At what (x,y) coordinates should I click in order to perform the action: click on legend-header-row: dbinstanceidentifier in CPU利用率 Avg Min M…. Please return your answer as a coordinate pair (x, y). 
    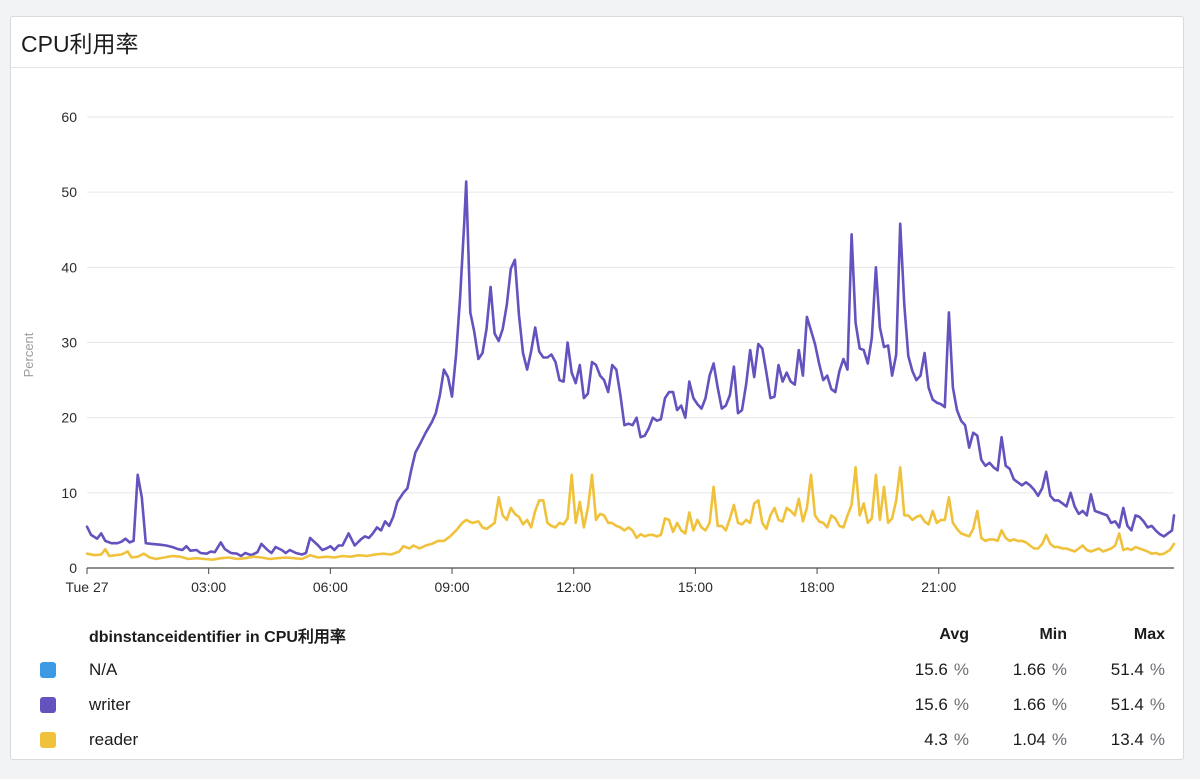
    Looking at the image, I should click on (597, 634).